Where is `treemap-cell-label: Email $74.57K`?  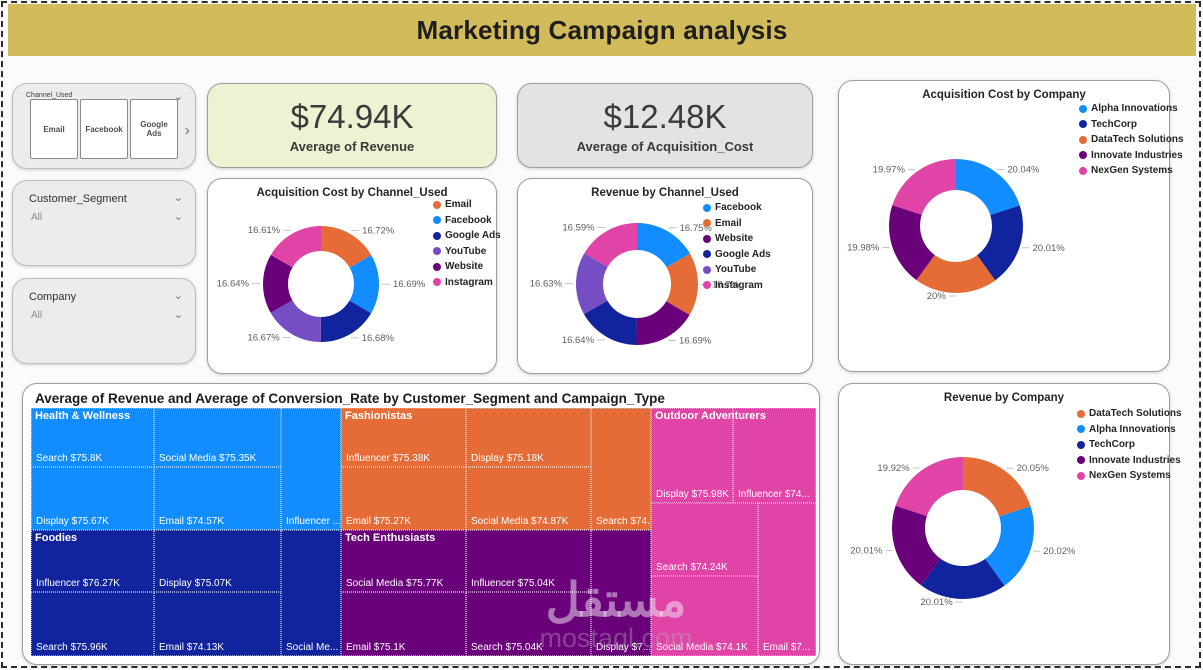
treemap-cell-label: Email $74.57K is located at coordinates (192, 521).